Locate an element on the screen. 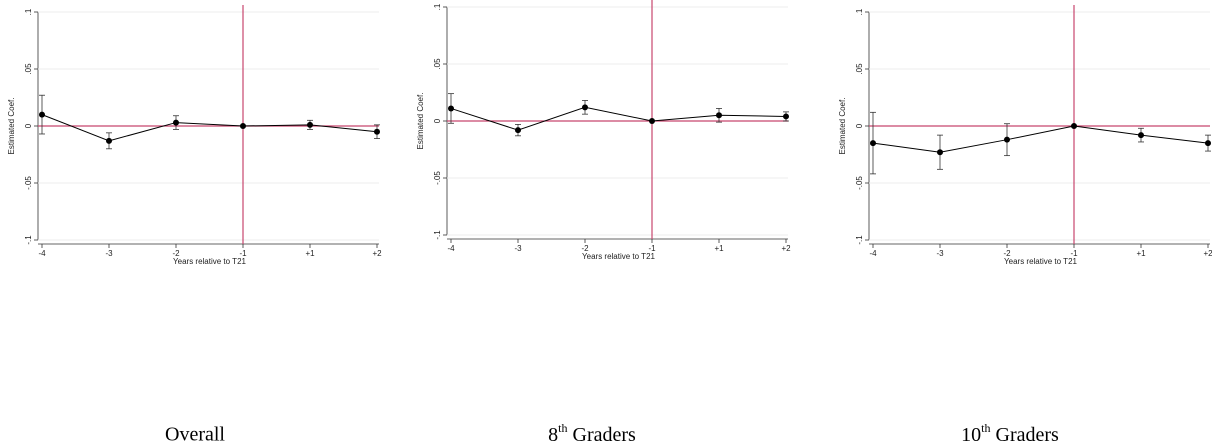  panel-caption: 8th Graders is located at coordinates (592, 433).